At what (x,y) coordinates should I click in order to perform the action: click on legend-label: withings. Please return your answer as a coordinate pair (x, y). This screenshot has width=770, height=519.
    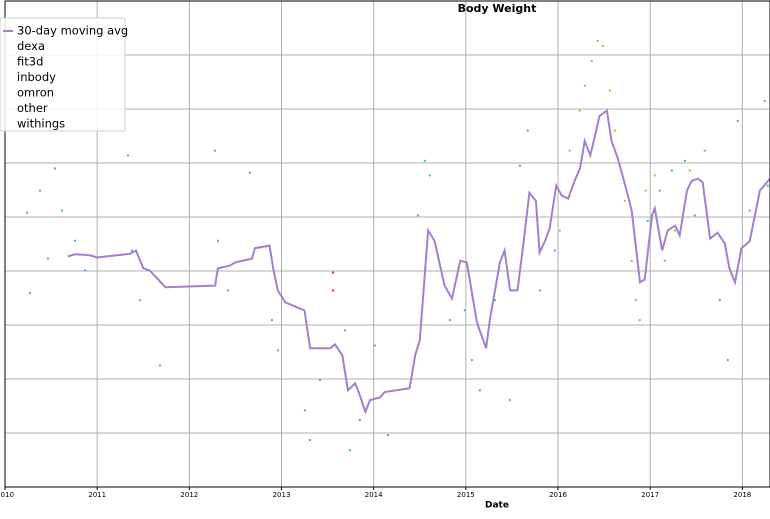
    Looking at the image, I should click on (41, 124).